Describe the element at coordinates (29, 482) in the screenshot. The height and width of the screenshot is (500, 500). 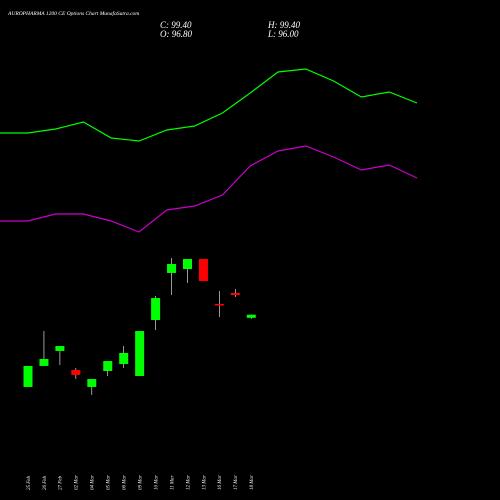
I see `x-tick-label: 25 Feb` at that location.